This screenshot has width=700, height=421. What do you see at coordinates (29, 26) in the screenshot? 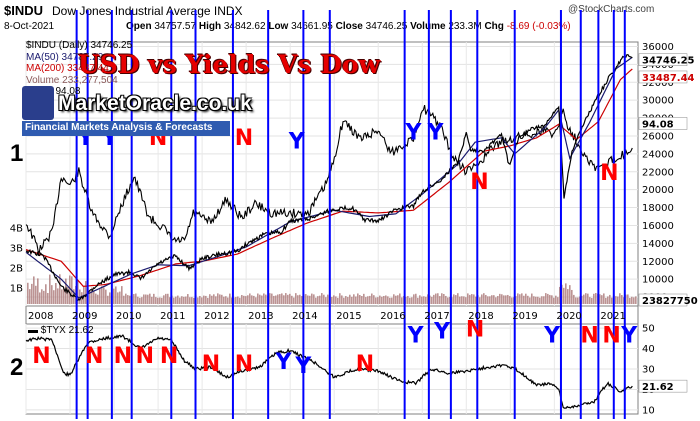
I see `chart-header-date: 8-Oct-2021` at bounding box center [29, 26].